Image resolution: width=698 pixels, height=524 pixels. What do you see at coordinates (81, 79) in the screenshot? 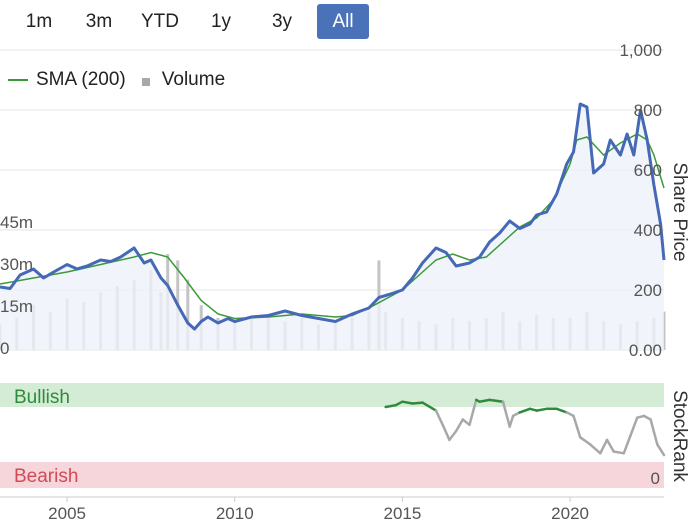
I see `sma-legend-label: SMA (200)` at bounding box center [81, 79].